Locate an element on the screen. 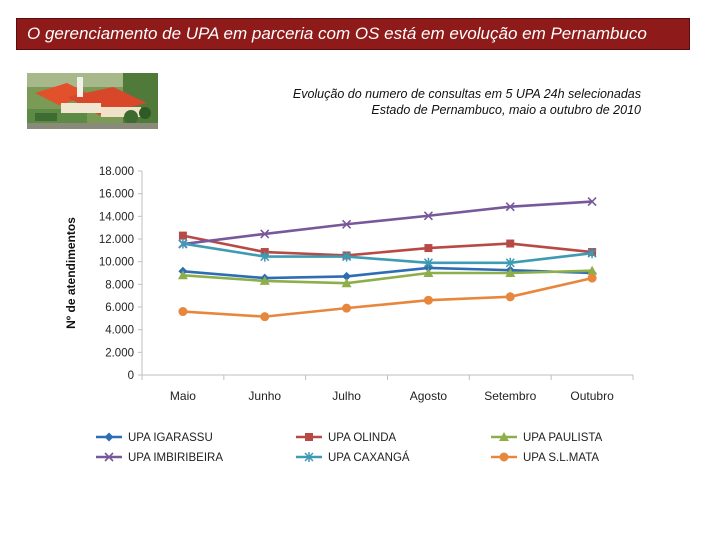 This screenshot has width=720, height=540. x-tick-label: Agosto is located at coordinates (429, 396).